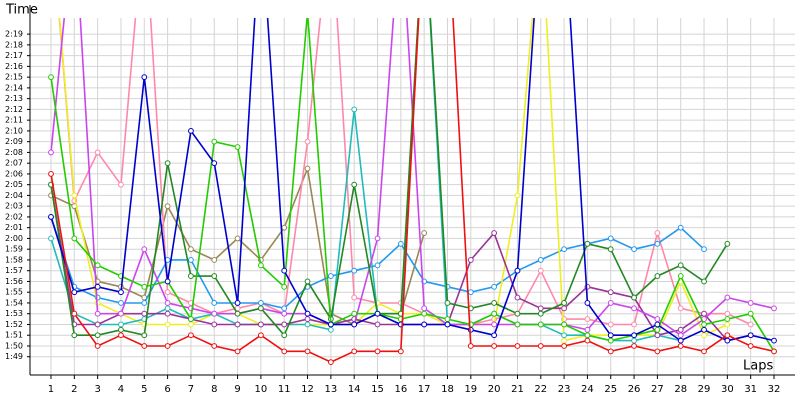 This screenshot has width=800, height=400. I want to click on y-tick-label: 1:59, so click(14, 249).